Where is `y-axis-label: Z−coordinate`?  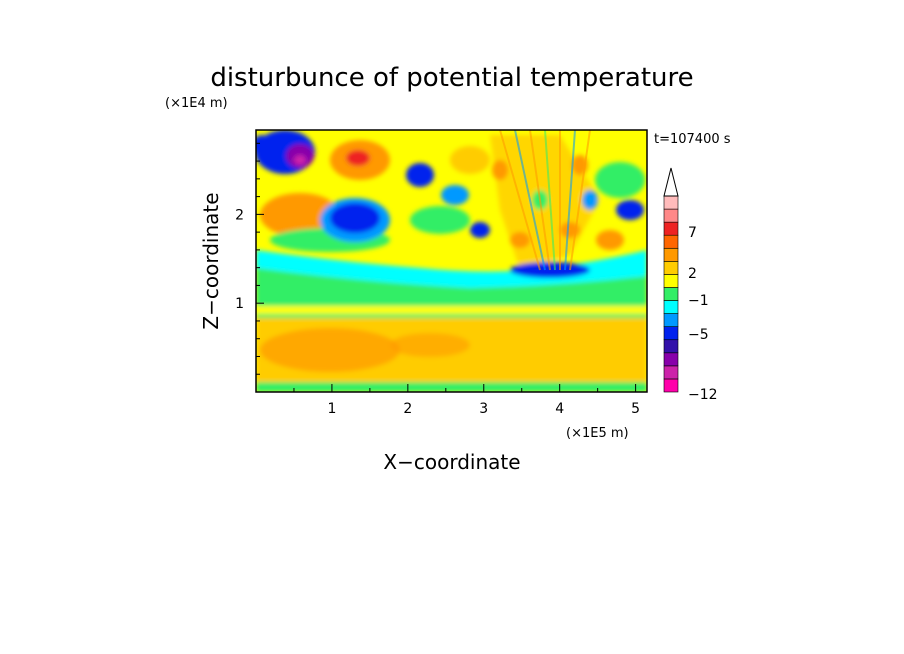 y-axis-label: Z−coordinate is located at coordinates (211, 260).